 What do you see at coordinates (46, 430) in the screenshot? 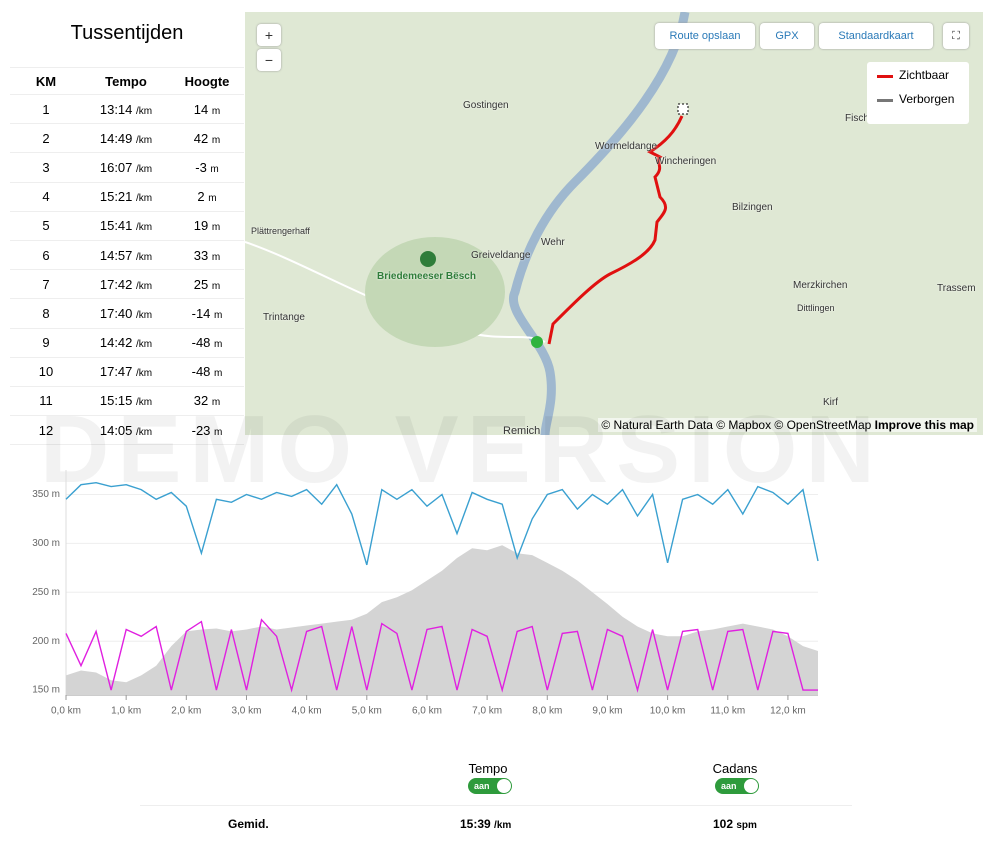
I see `km-cell: 12` at bounding box center [46, 430].